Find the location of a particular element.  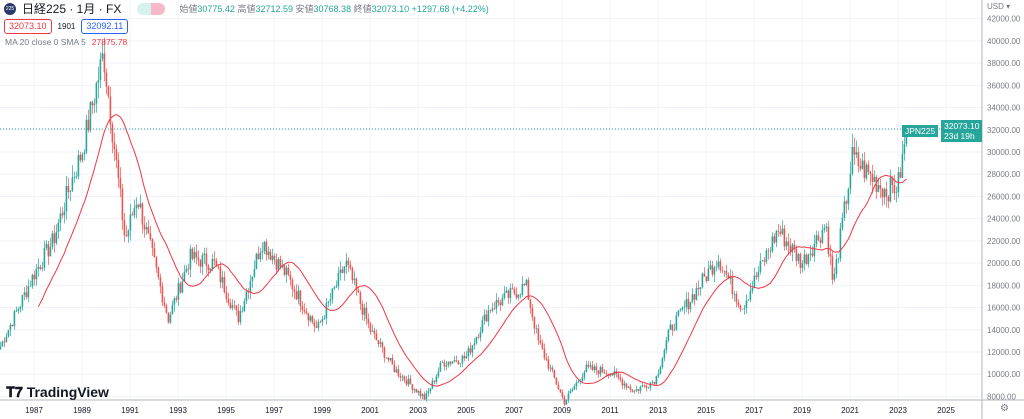

tradingview-watermark: 𝐓𝟕 TradingView is located at coordinates (57, 392).